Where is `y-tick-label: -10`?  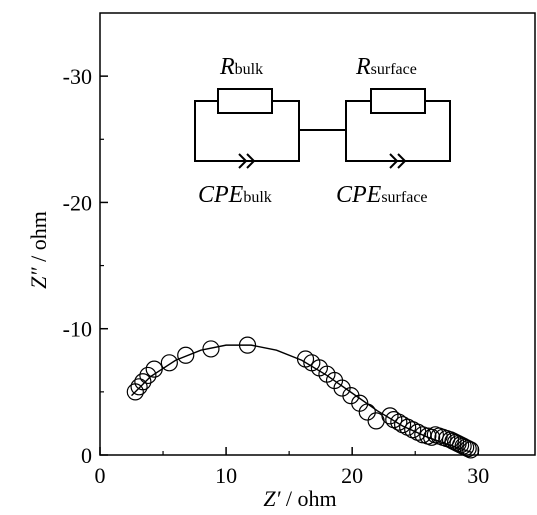 y-tick-label: -10 is located at coordinates (77, 329).